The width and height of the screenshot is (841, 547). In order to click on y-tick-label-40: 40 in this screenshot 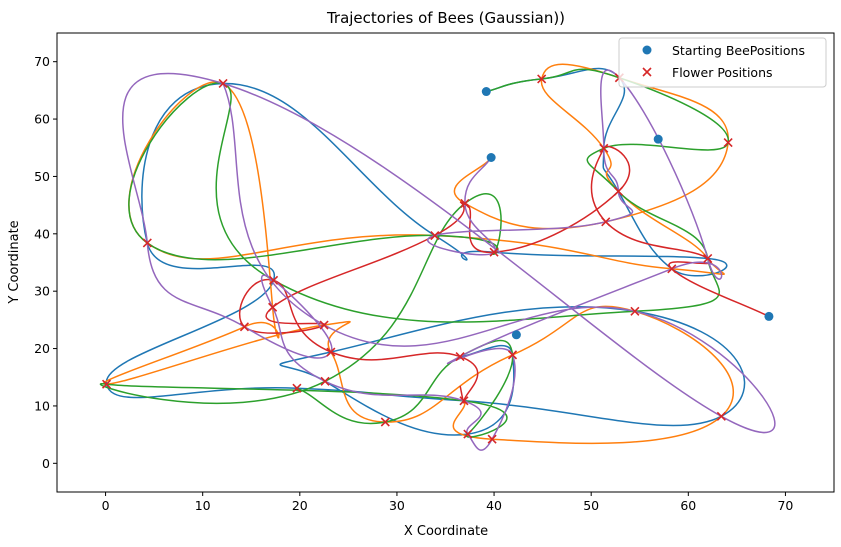, I will do `click(42, 233)`.